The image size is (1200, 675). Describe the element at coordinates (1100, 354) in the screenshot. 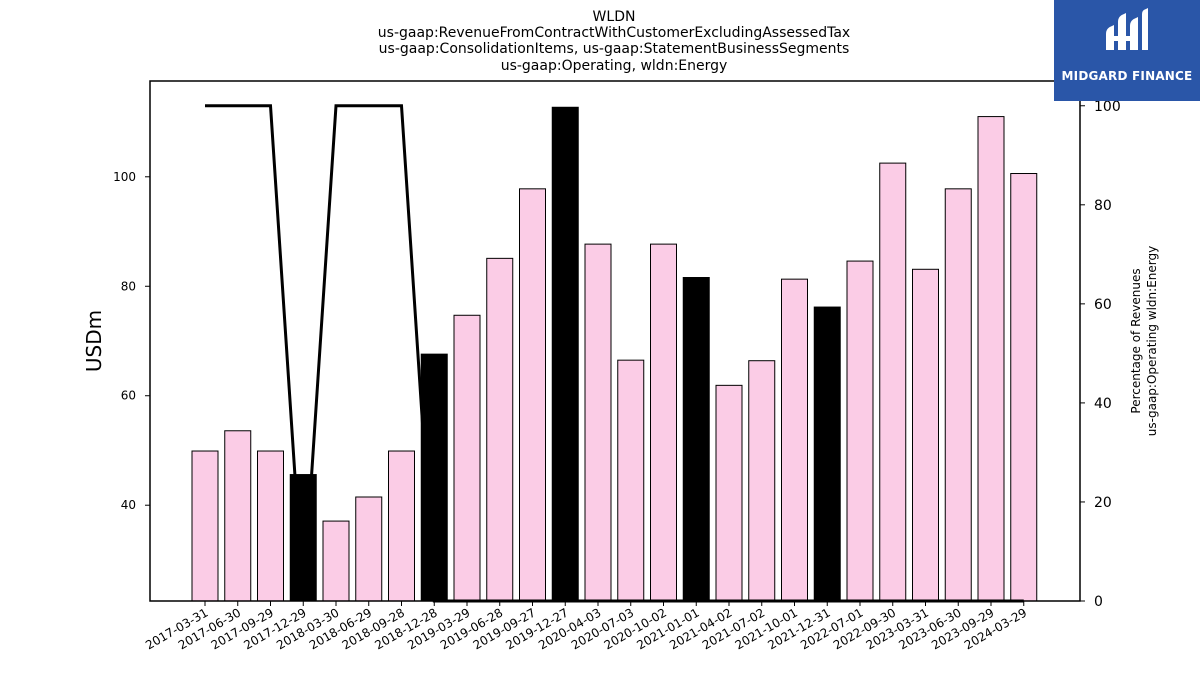

I see `y-axis-right: 0 20 40 60 80 100` at that location.